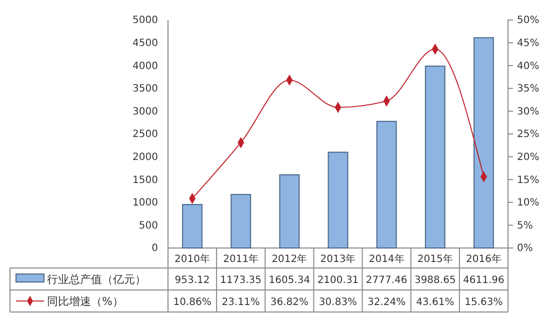  I want to click on y2-tick-label: 40%, so click(528, 66).